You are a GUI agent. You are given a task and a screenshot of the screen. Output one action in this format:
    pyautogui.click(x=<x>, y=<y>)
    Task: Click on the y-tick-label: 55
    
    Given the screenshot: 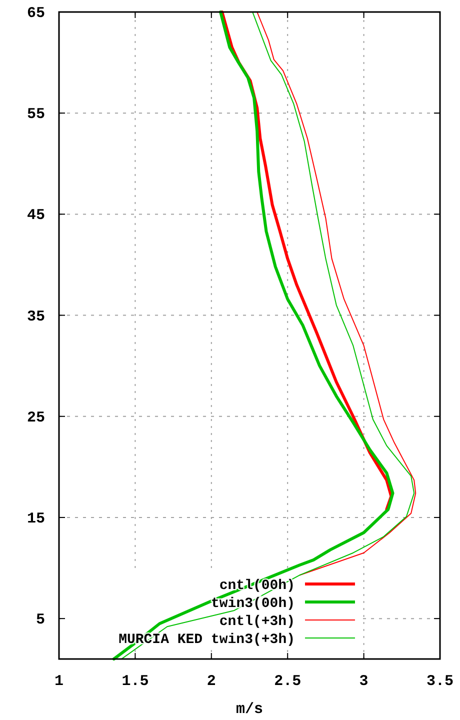 What is the action you would take?
    pyautogui.click(x=35, y=115)
    